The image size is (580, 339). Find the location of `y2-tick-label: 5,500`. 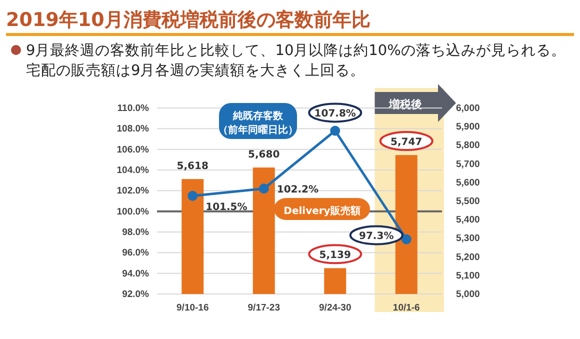

y2-tick-label: 5,500 is located at coordinates (468, 202).